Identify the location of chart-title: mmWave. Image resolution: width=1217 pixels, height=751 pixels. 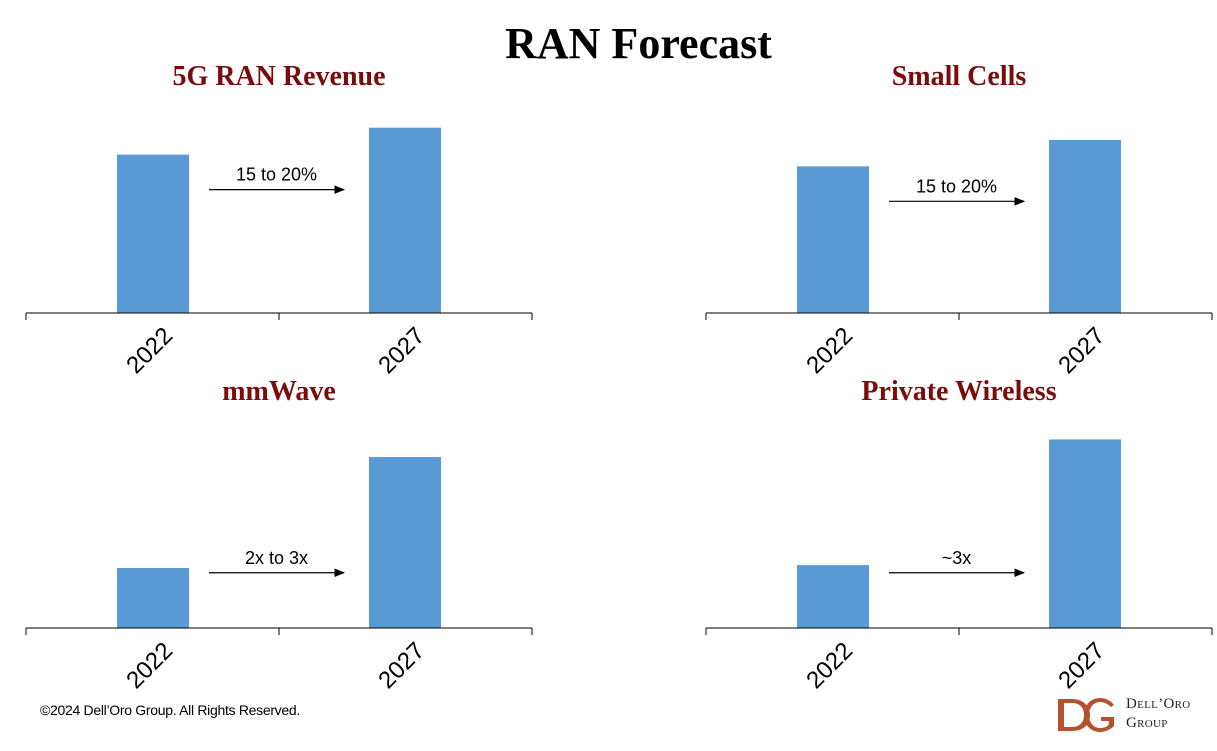
(279, 391).